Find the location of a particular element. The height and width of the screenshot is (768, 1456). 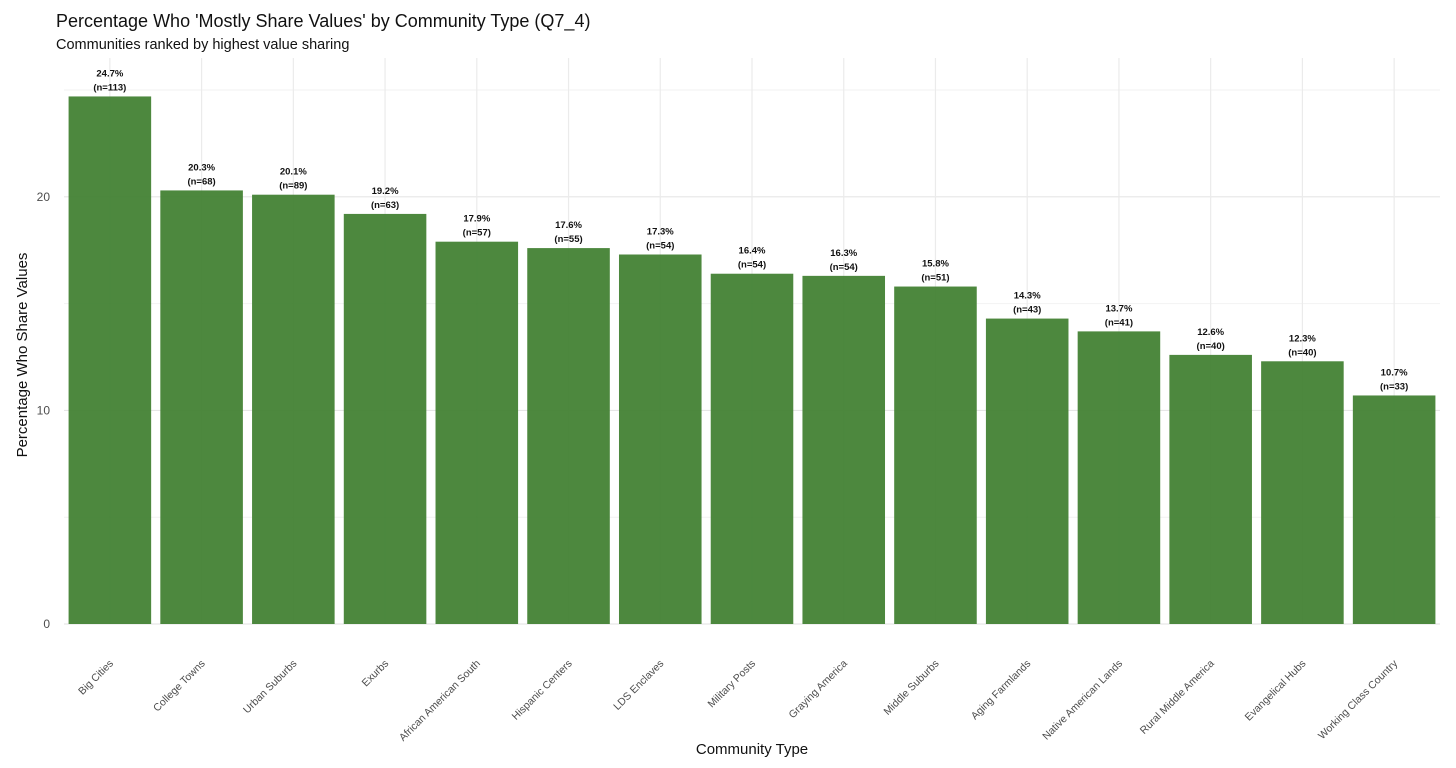

bar-n-label: (n=113) is located at coordinates (109, 87).